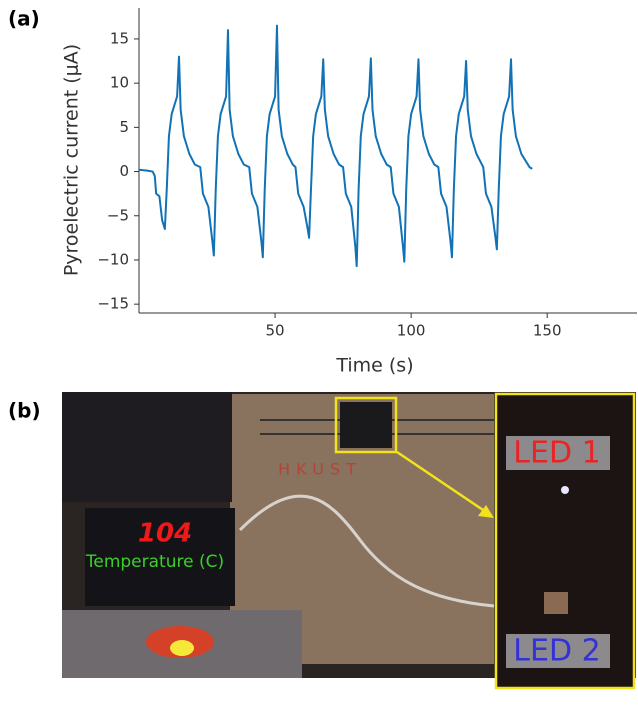 This screenshot has width=638, height=706. What do you see at coordinates (374, 366) in the screenshot?
I see `x-axis-title: Time (s)` at bounding box center [374, 366].